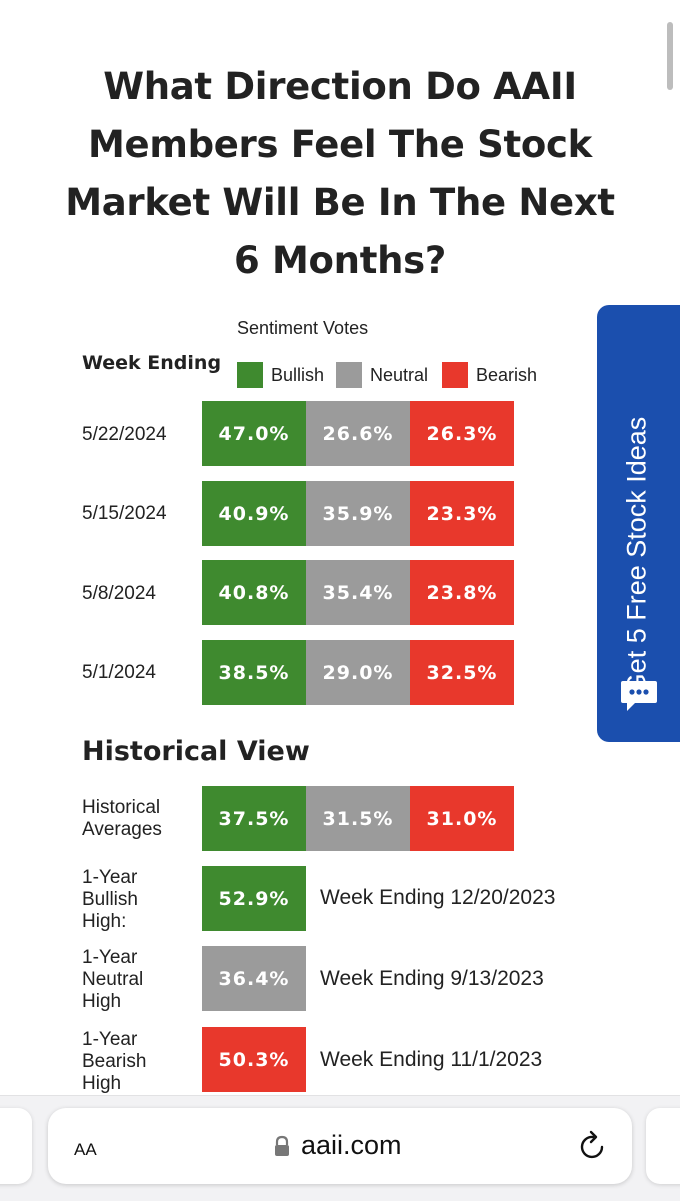  I want to click on bearish-swatch, so click(455, 375).